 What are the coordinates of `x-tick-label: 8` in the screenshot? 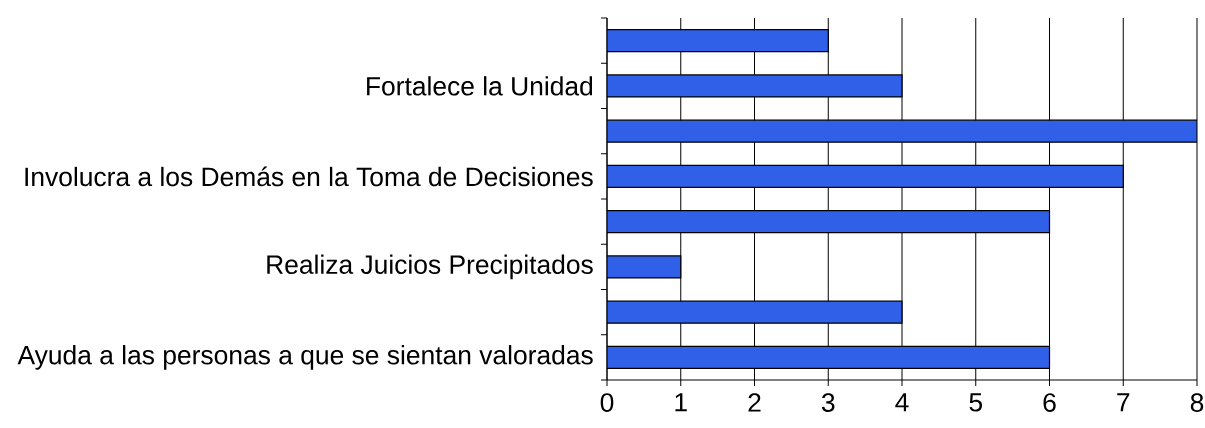 It's located at (1197, 402).